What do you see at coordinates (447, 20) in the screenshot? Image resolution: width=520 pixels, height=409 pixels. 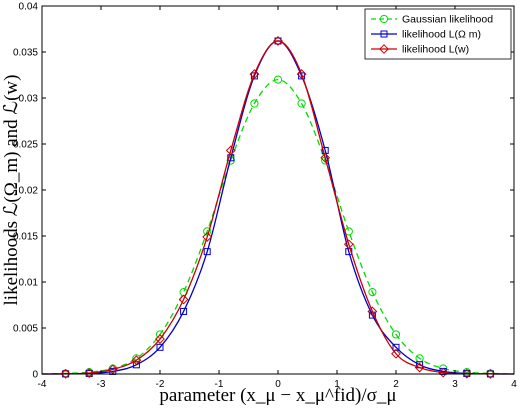 I see `legend-label: Gaussian likelihood` at bounding box center [447, 20].